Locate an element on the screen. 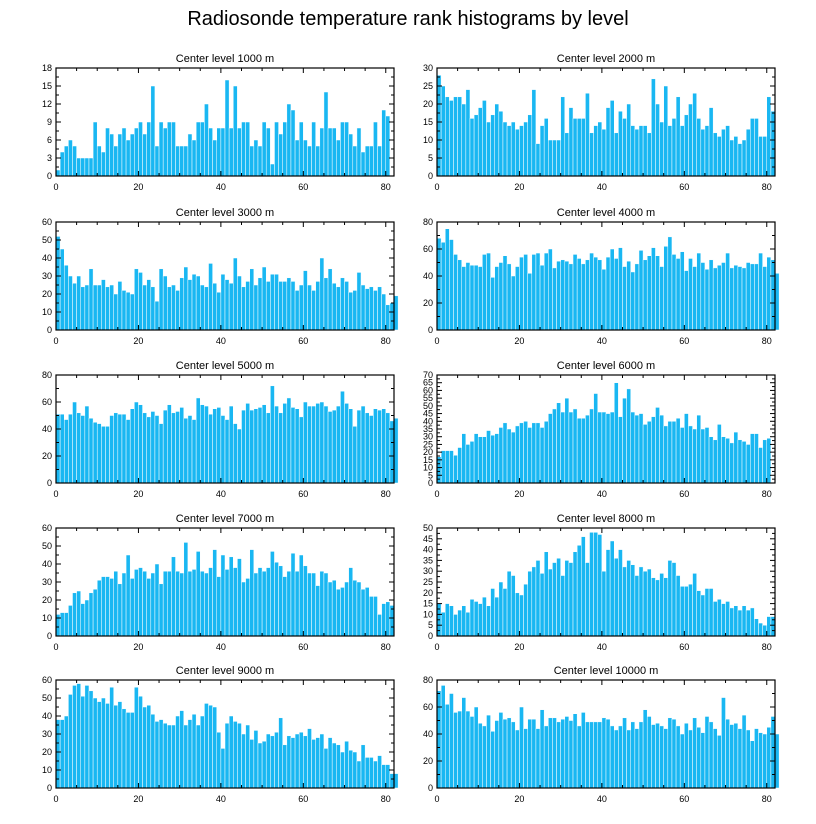  y-tick-label: 20 is located at coordinates (428, 593).